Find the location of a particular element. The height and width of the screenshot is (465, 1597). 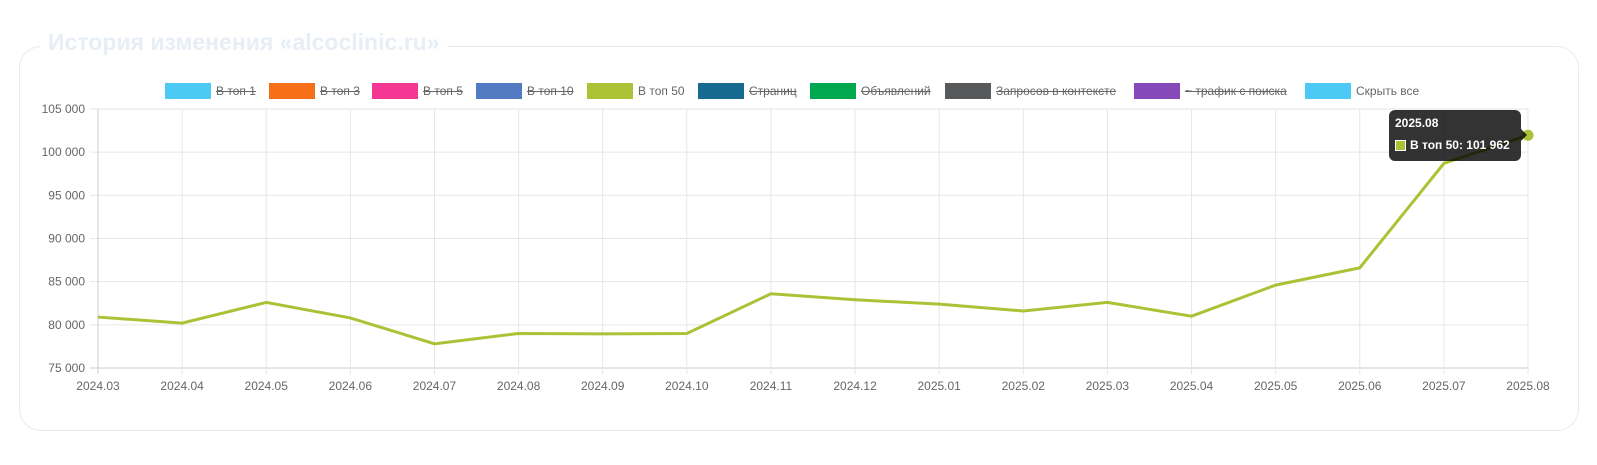

x-tick-label: 2025.07 is located at coordinates (1444, 386).